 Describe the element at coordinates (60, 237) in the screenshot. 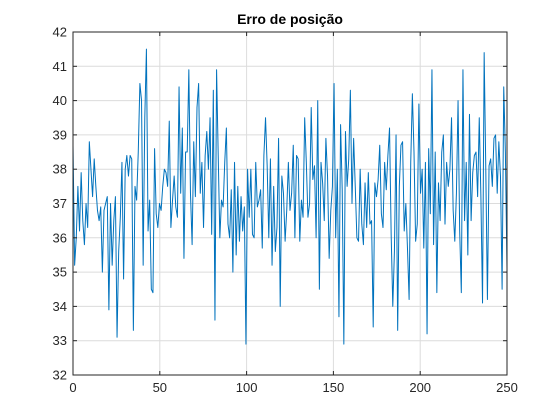

I see `y-tick-label: 36` at that location.